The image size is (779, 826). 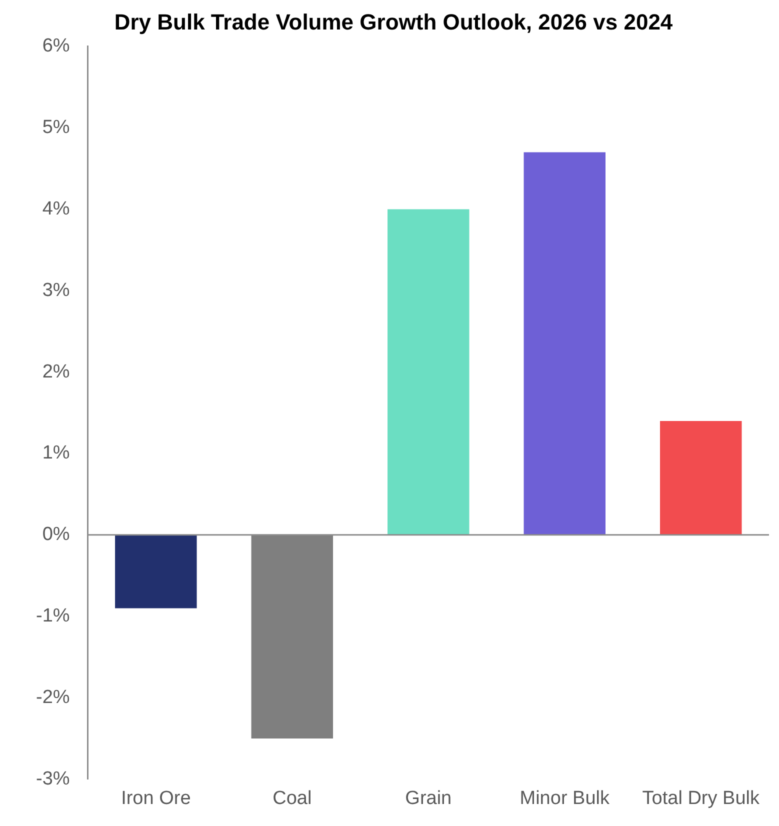 I want to click on x-tick-label: Iron Ore, so click(x=156, y=798).